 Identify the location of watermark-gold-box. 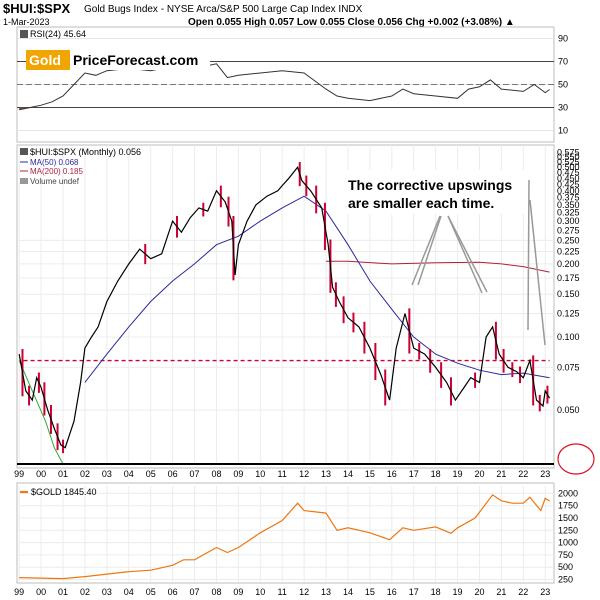
(48, 60).